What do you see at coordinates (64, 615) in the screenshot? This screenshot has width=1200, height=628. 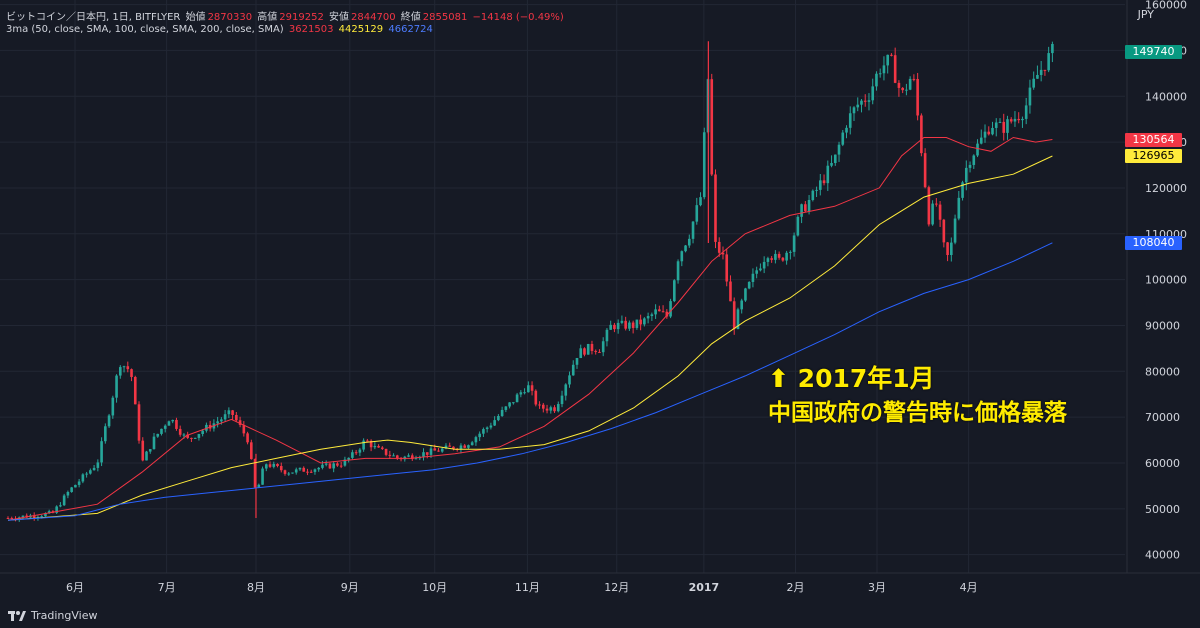 I see `brand-name: TradingView` at bounding box center [64, 615].